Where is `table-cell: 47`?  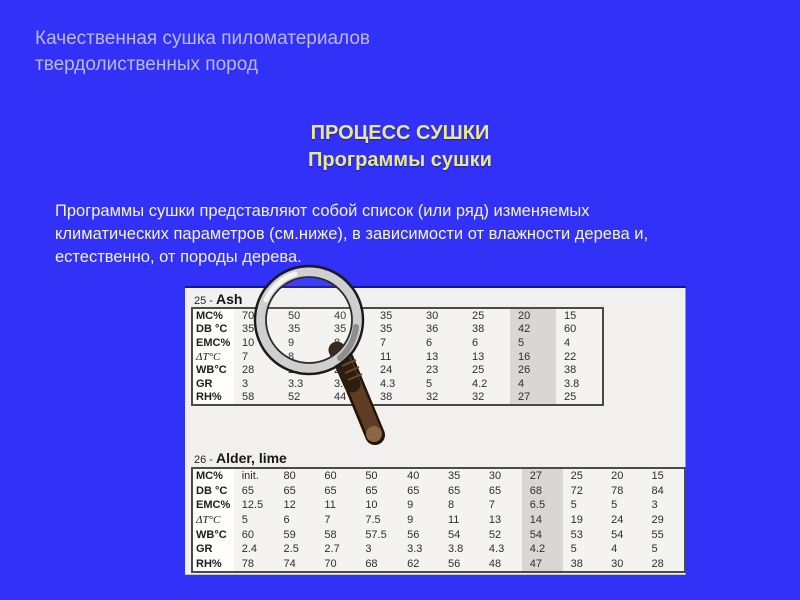
table-cell: 47 is located at coordinates (542, 564).